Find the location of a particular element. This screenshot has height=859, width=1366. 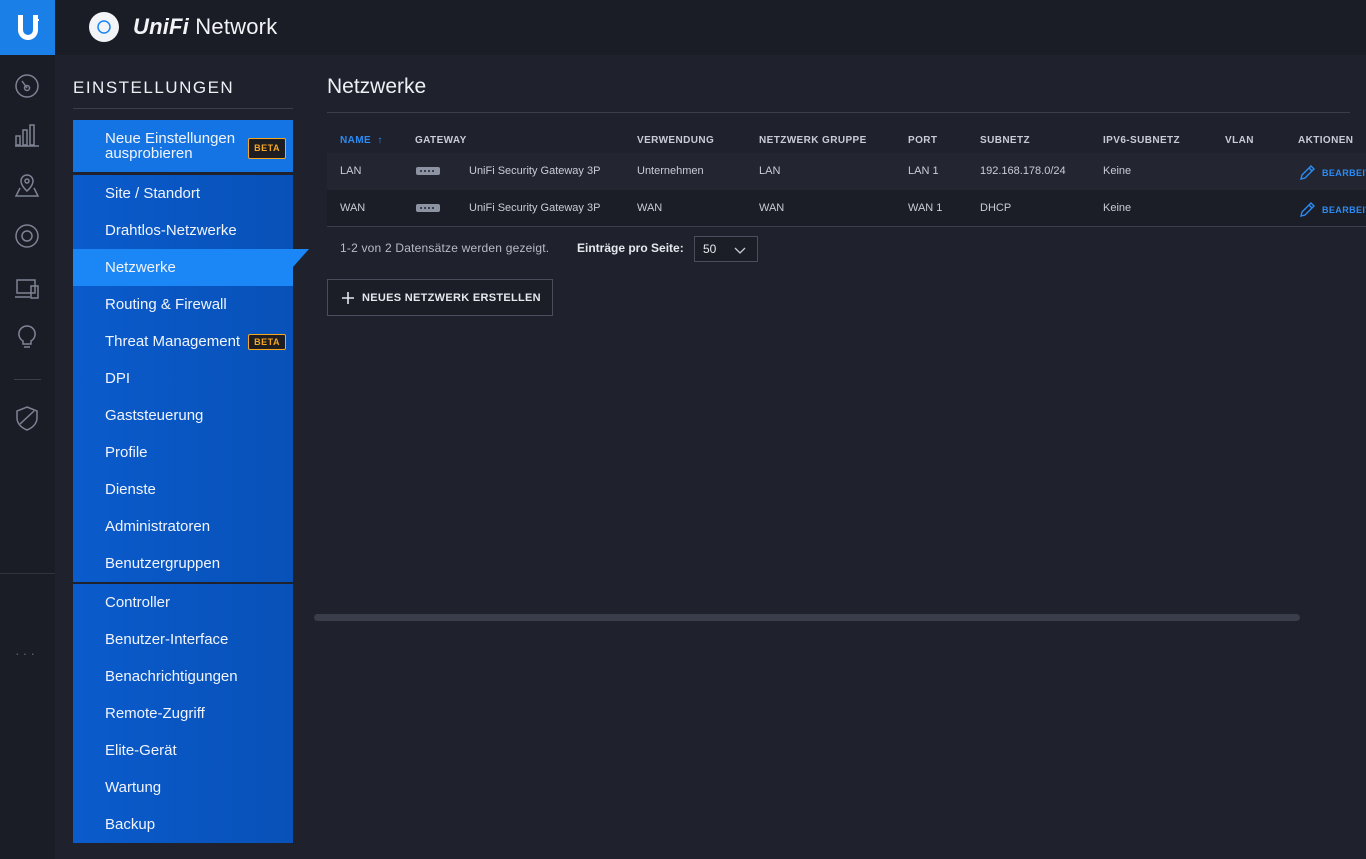

sidebar-item-label: Controller is located at coordinates (138, 602).